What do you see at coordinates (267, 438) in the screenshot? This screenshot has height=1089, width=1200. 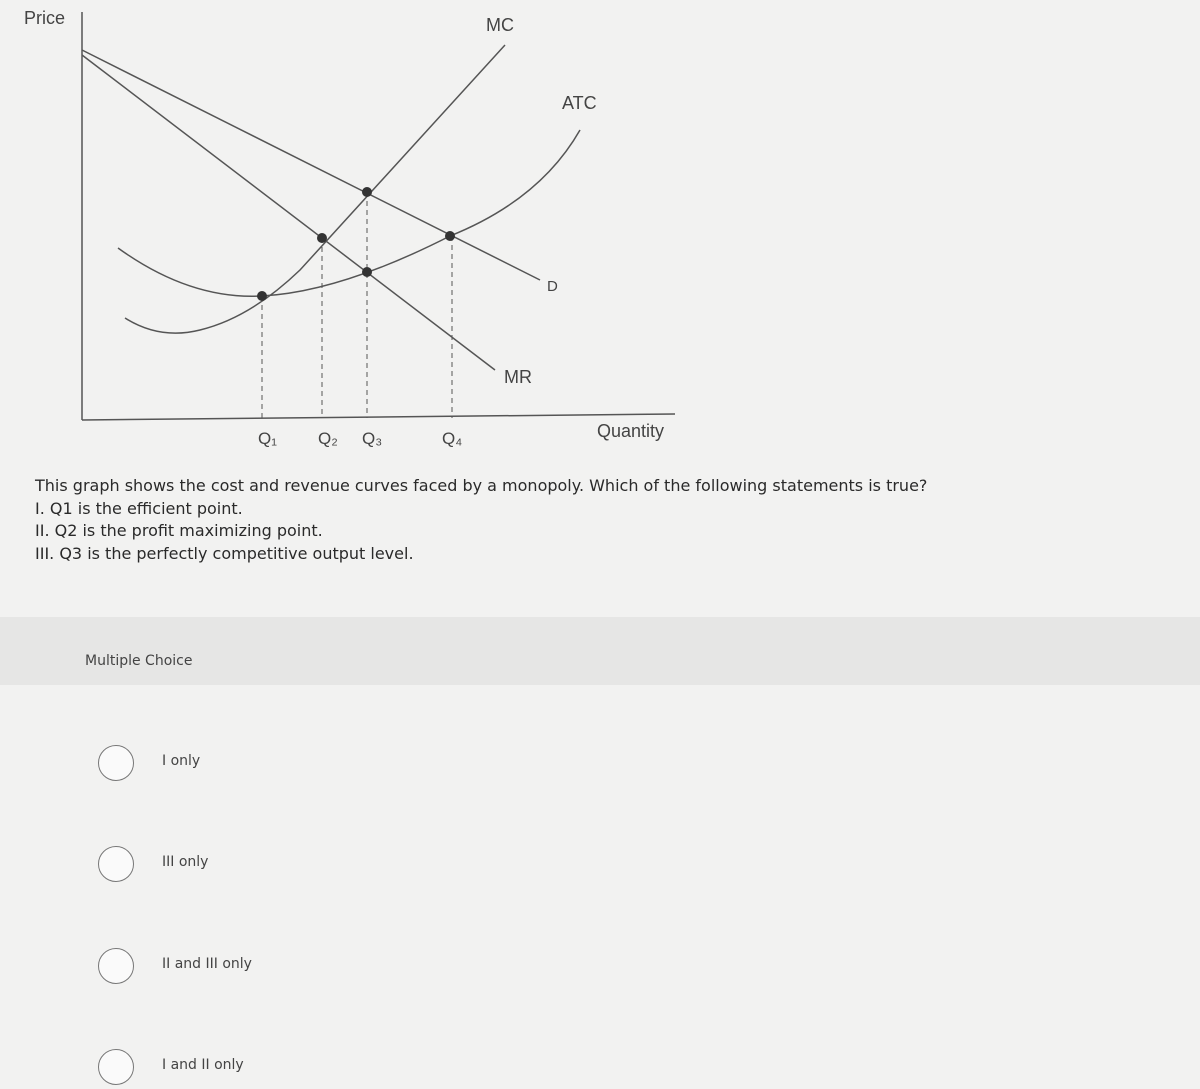 I see `quantity-label: Q₁` at bounding box center [267, 438].